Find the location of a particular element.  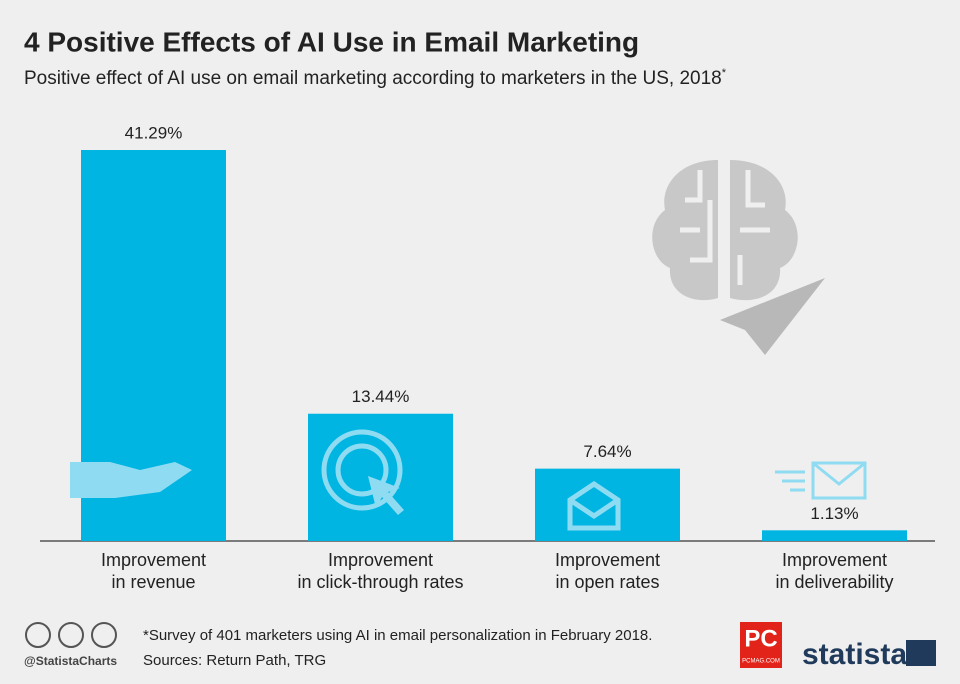

logo: PC is located at coordinates (760, 638).